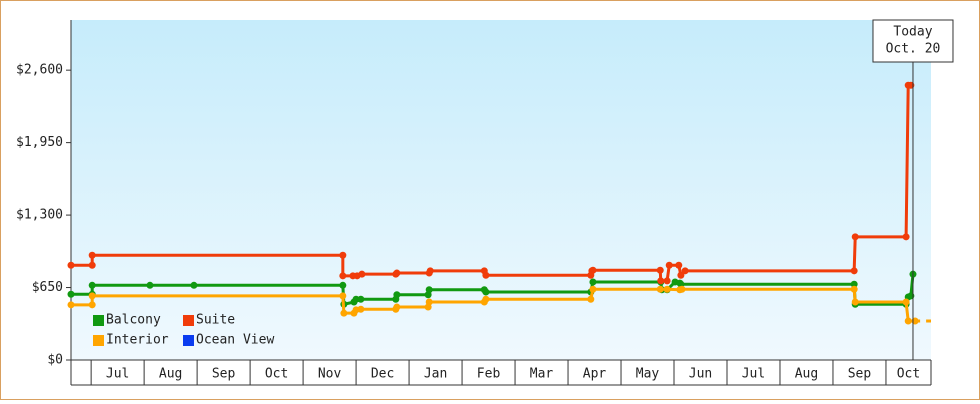 The height and width of the screenshot is (404, 980). Describe the element at coordinates (235, 340) in the screenshot. I see `legend-label: Ocean View` at that location.